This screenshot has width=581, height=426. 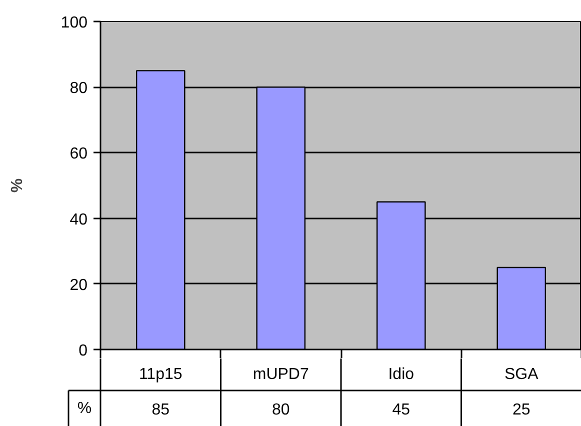 What do you see at coordinates (79, 154) in the screenshot?
I see `y-tick-label: 60` at bounding box center [79, 154].